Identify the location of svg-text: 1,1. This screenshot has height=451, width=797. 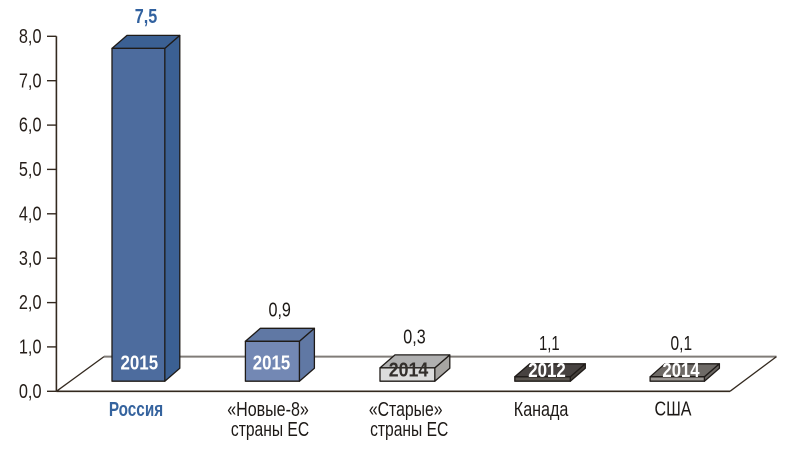
(549, 344).